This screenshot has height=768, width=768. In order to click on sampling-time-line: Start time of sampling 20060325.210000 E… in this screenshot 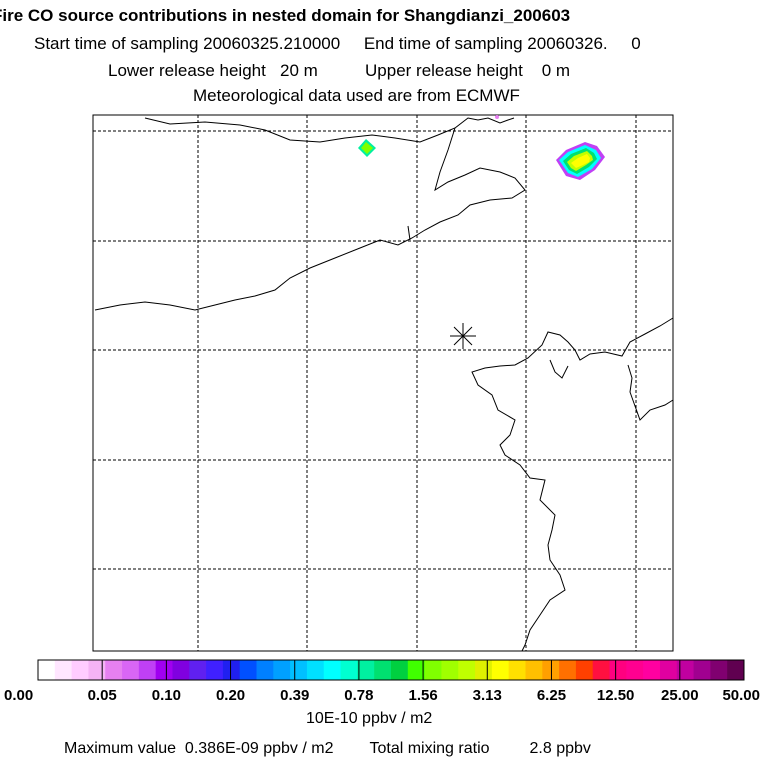, I will do `click(337, 43)`.